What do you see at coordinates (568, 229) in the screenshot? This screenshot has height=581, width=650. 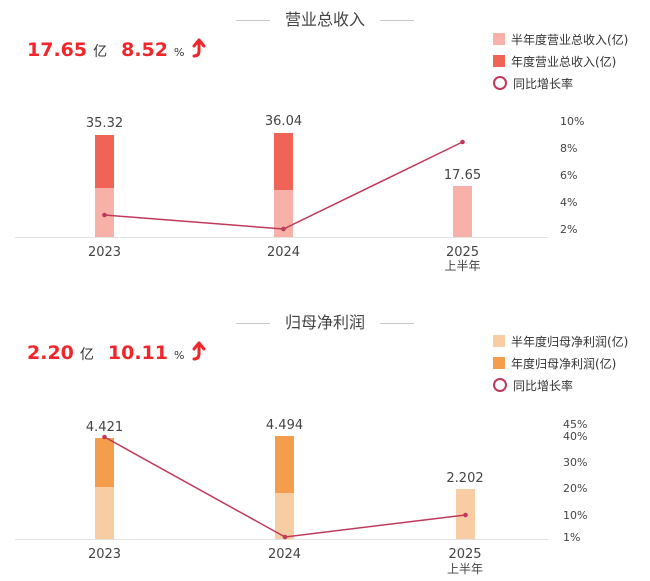 I see `y-right-tick: 2%` at bounding box center [568, 229].